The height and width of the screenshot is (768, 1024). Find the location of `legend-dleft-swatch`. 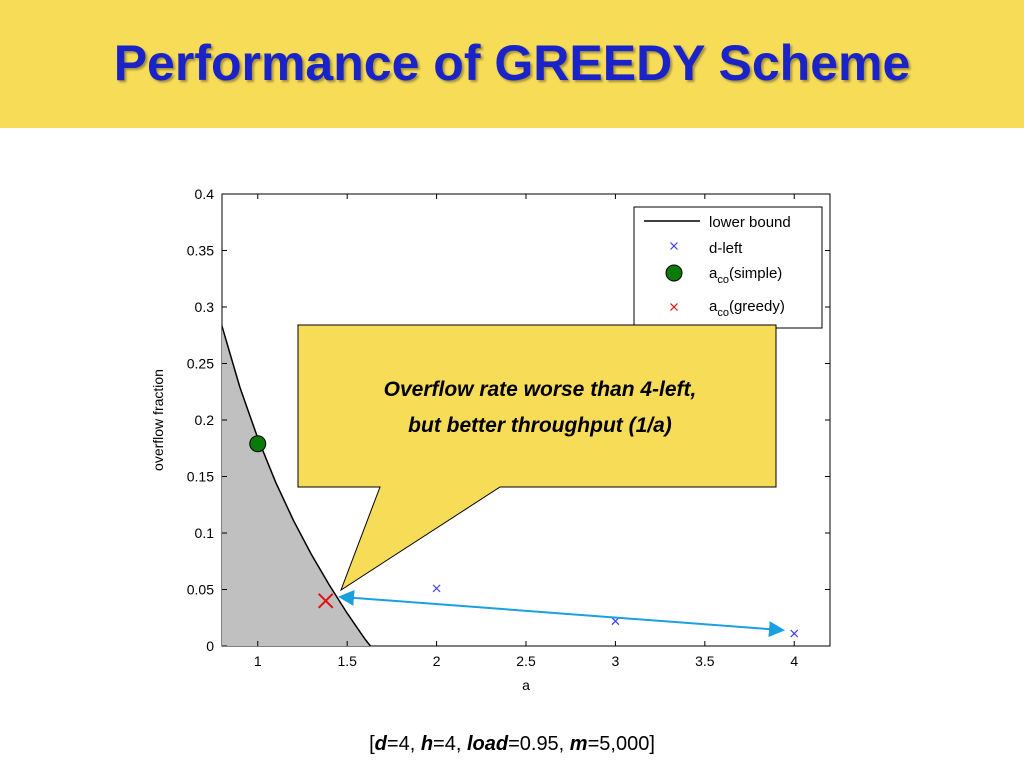

legend-dleft-swatch is located at coordinates (674, 246).